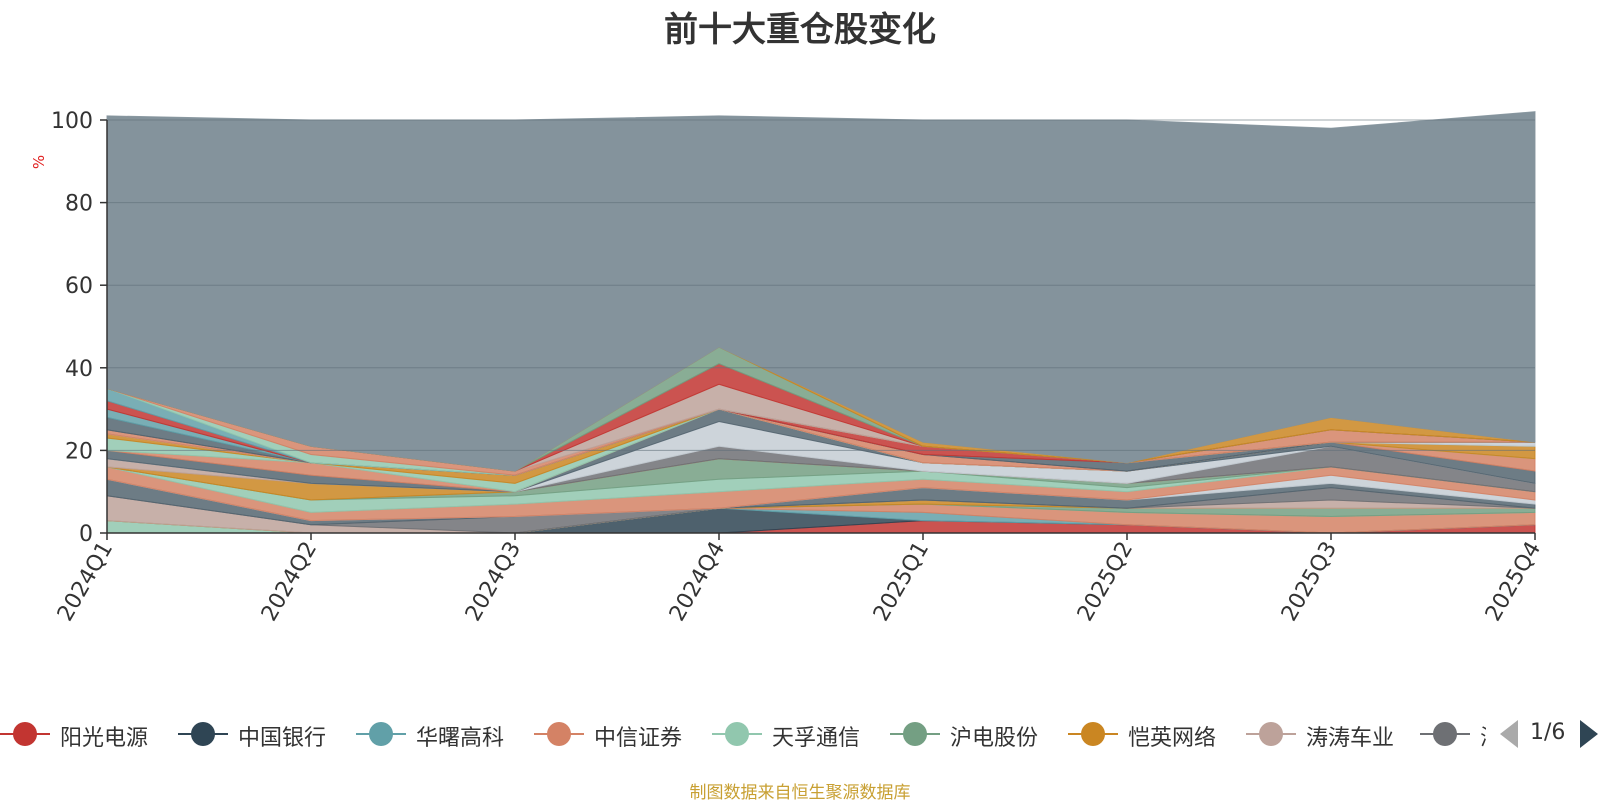 The image size is (1600, 803). I want to click on legend-label: 恺英网络, so click(1172, 738).